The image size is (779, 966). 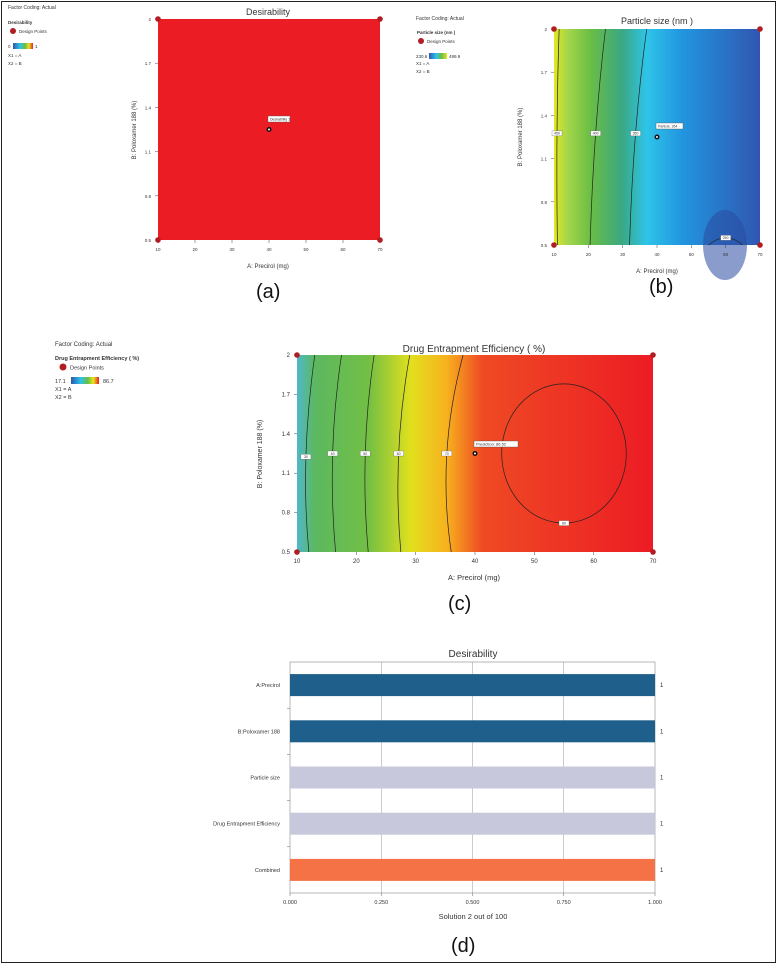 I want to click on panel-d-letter: (d), so click(x=463, y=946).